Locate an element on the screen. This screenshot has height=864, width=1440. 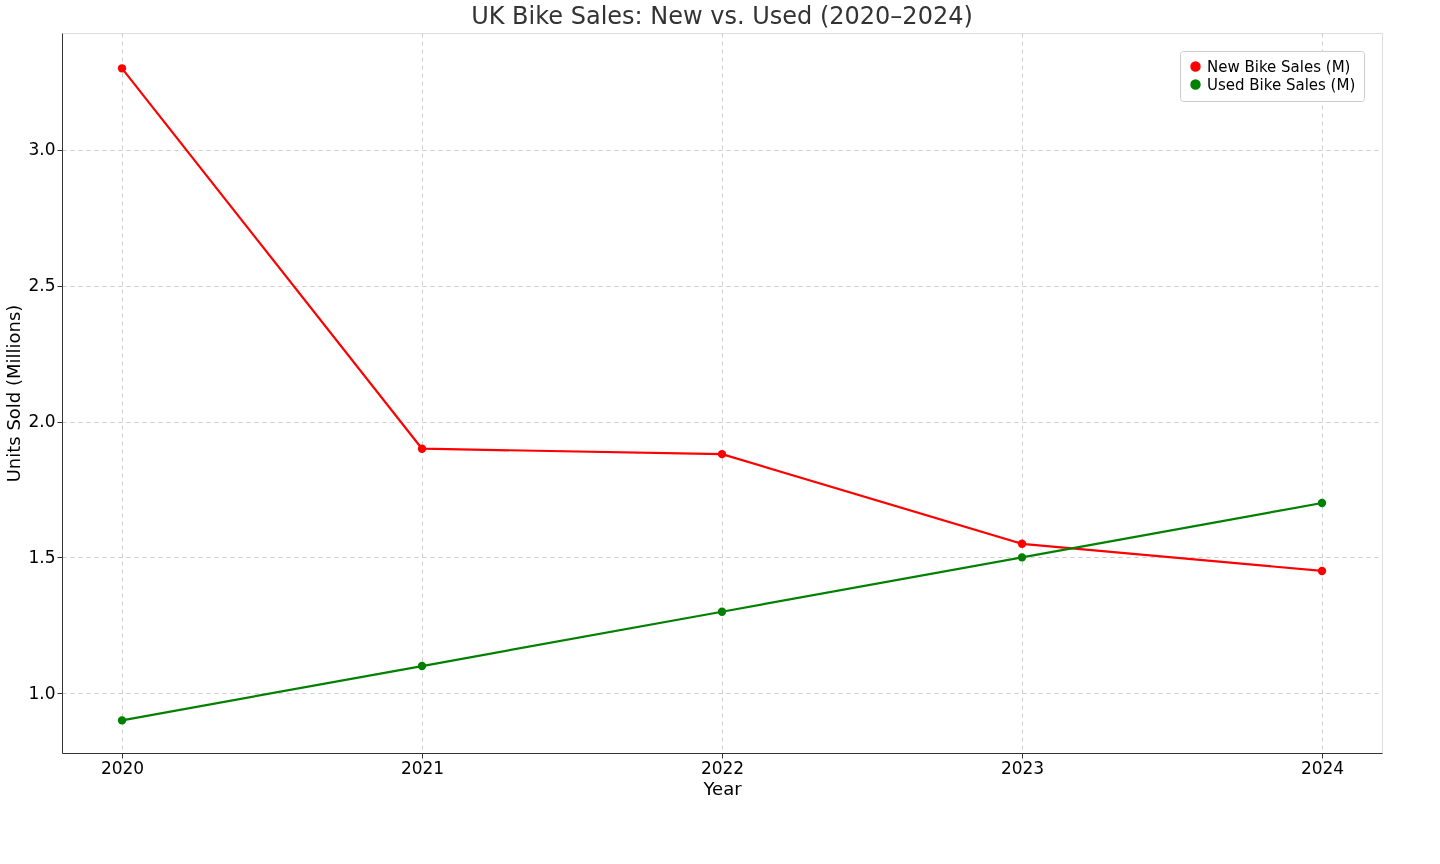
x-tick-label: 2021 is located at coordinates (422, 767).